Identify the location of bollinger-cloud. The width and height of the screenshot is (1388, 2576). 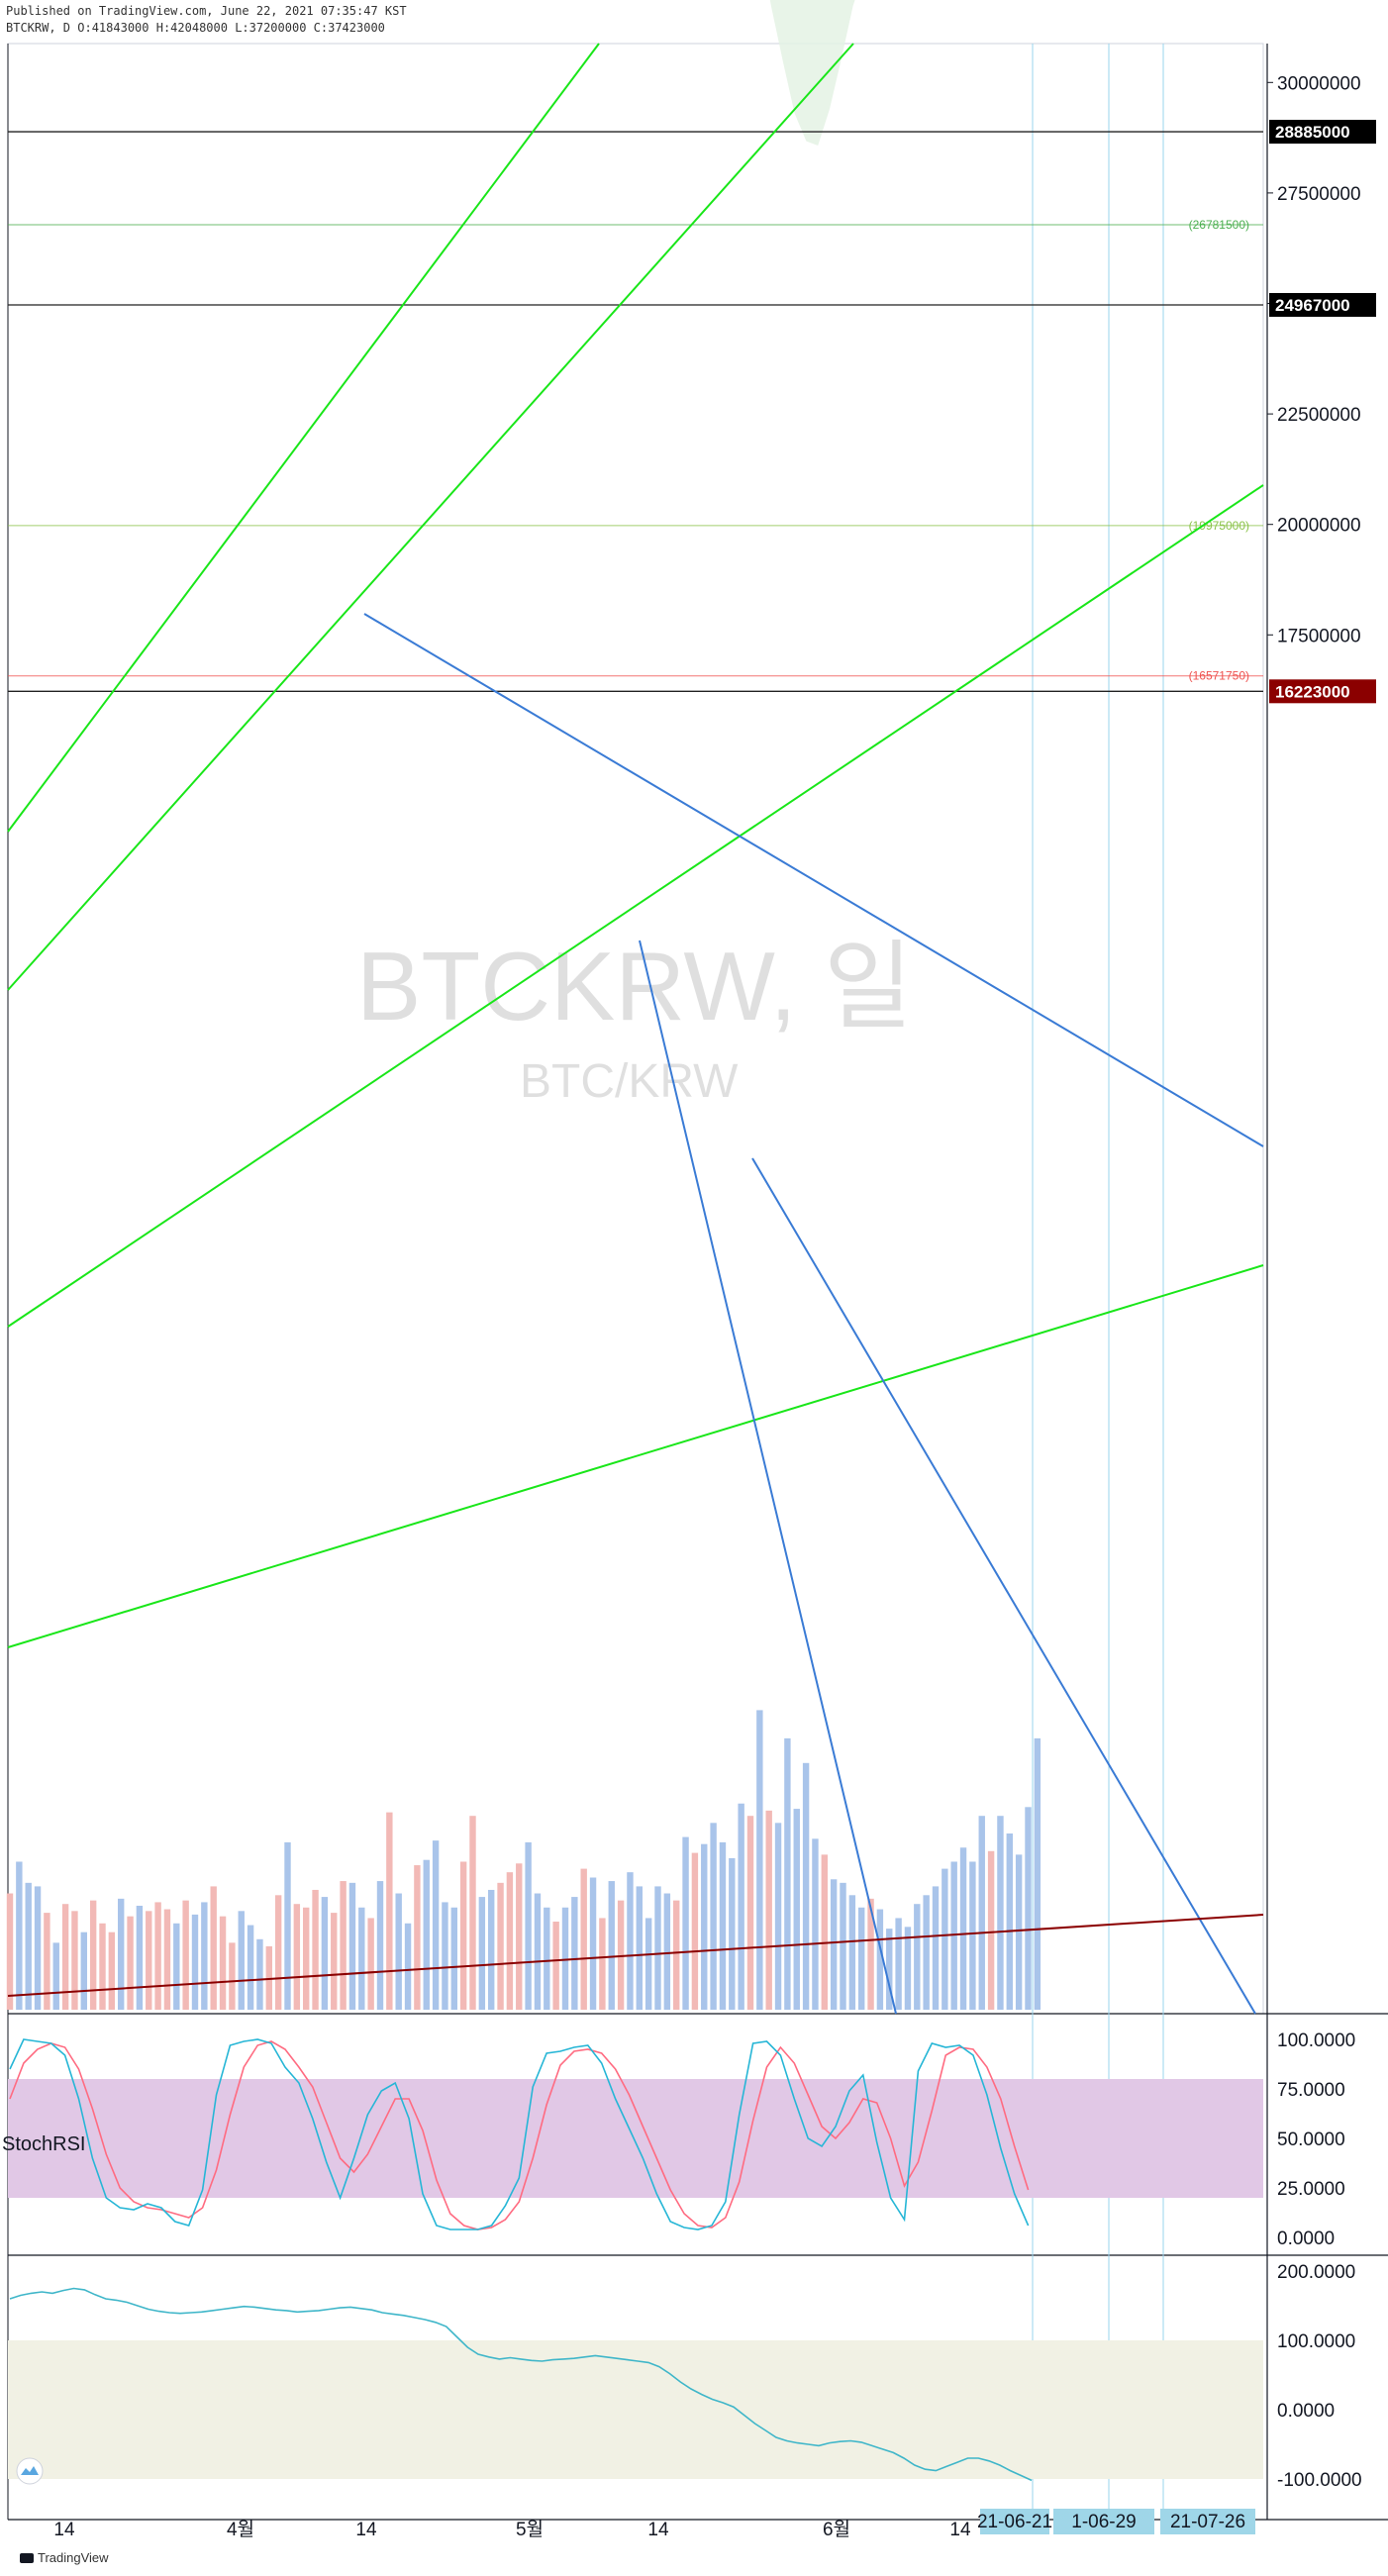
(812, 73).